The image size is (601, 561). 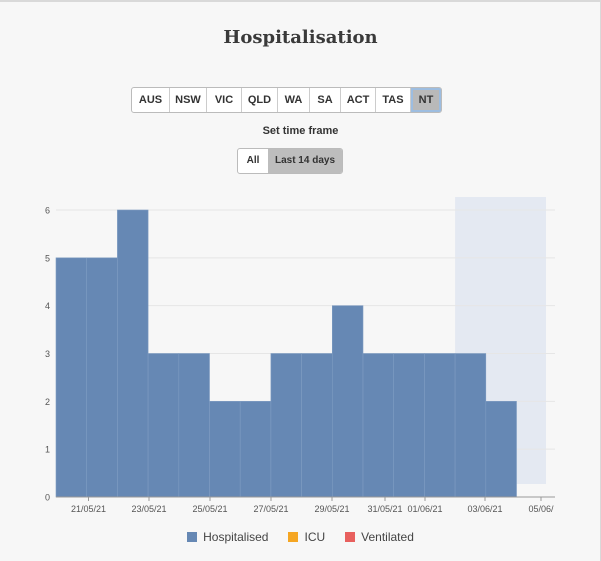 What do you see at coordinates (331, 509) in the screenshot?
I see `x-tick-label: 29/05/21` at bounding box center [331, 509].